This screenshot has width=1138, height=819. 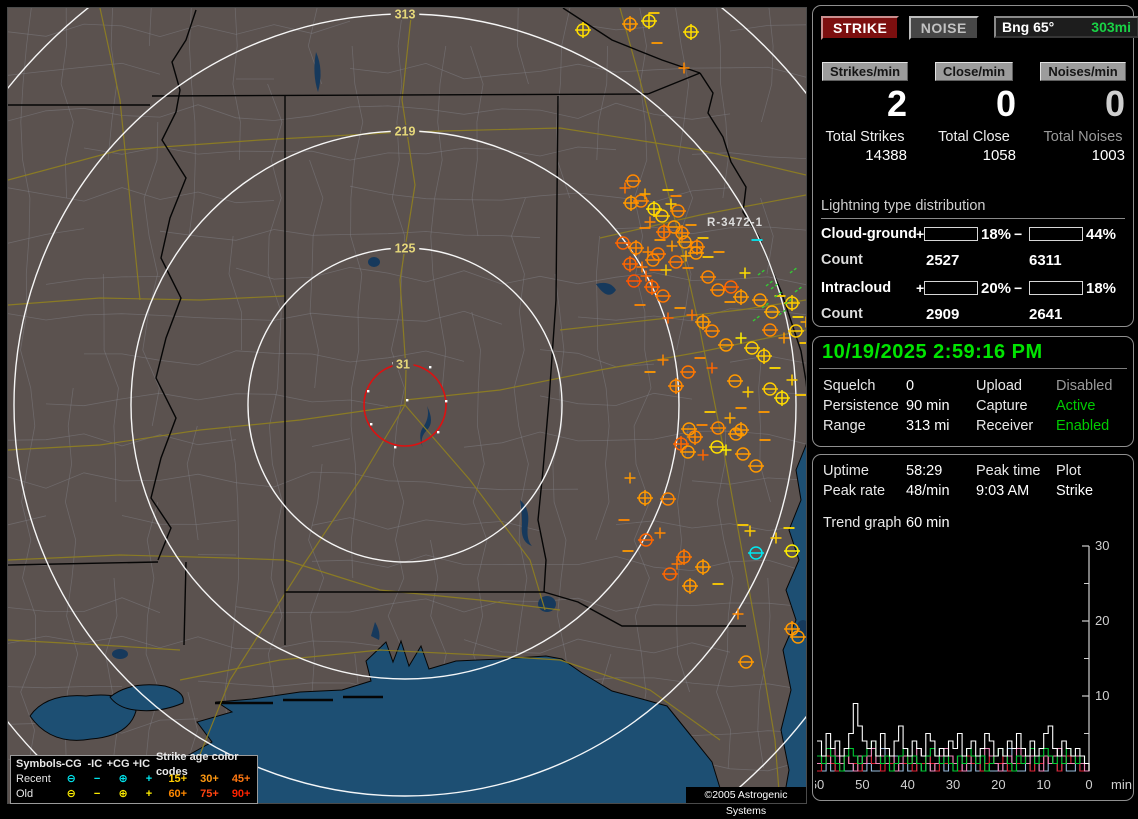 I want to click on receiver-value: Enabled, so click(x=1083, y=426).